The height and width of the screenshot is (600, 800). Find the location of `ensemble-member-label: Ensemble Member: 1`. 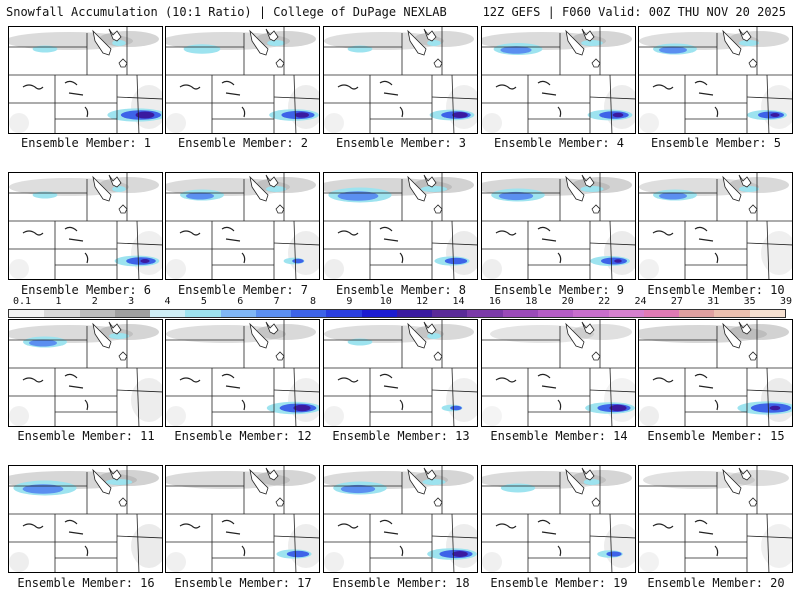

ensemble-member-label: Ensemble Member: 1 is located at coordinates (86, 143).